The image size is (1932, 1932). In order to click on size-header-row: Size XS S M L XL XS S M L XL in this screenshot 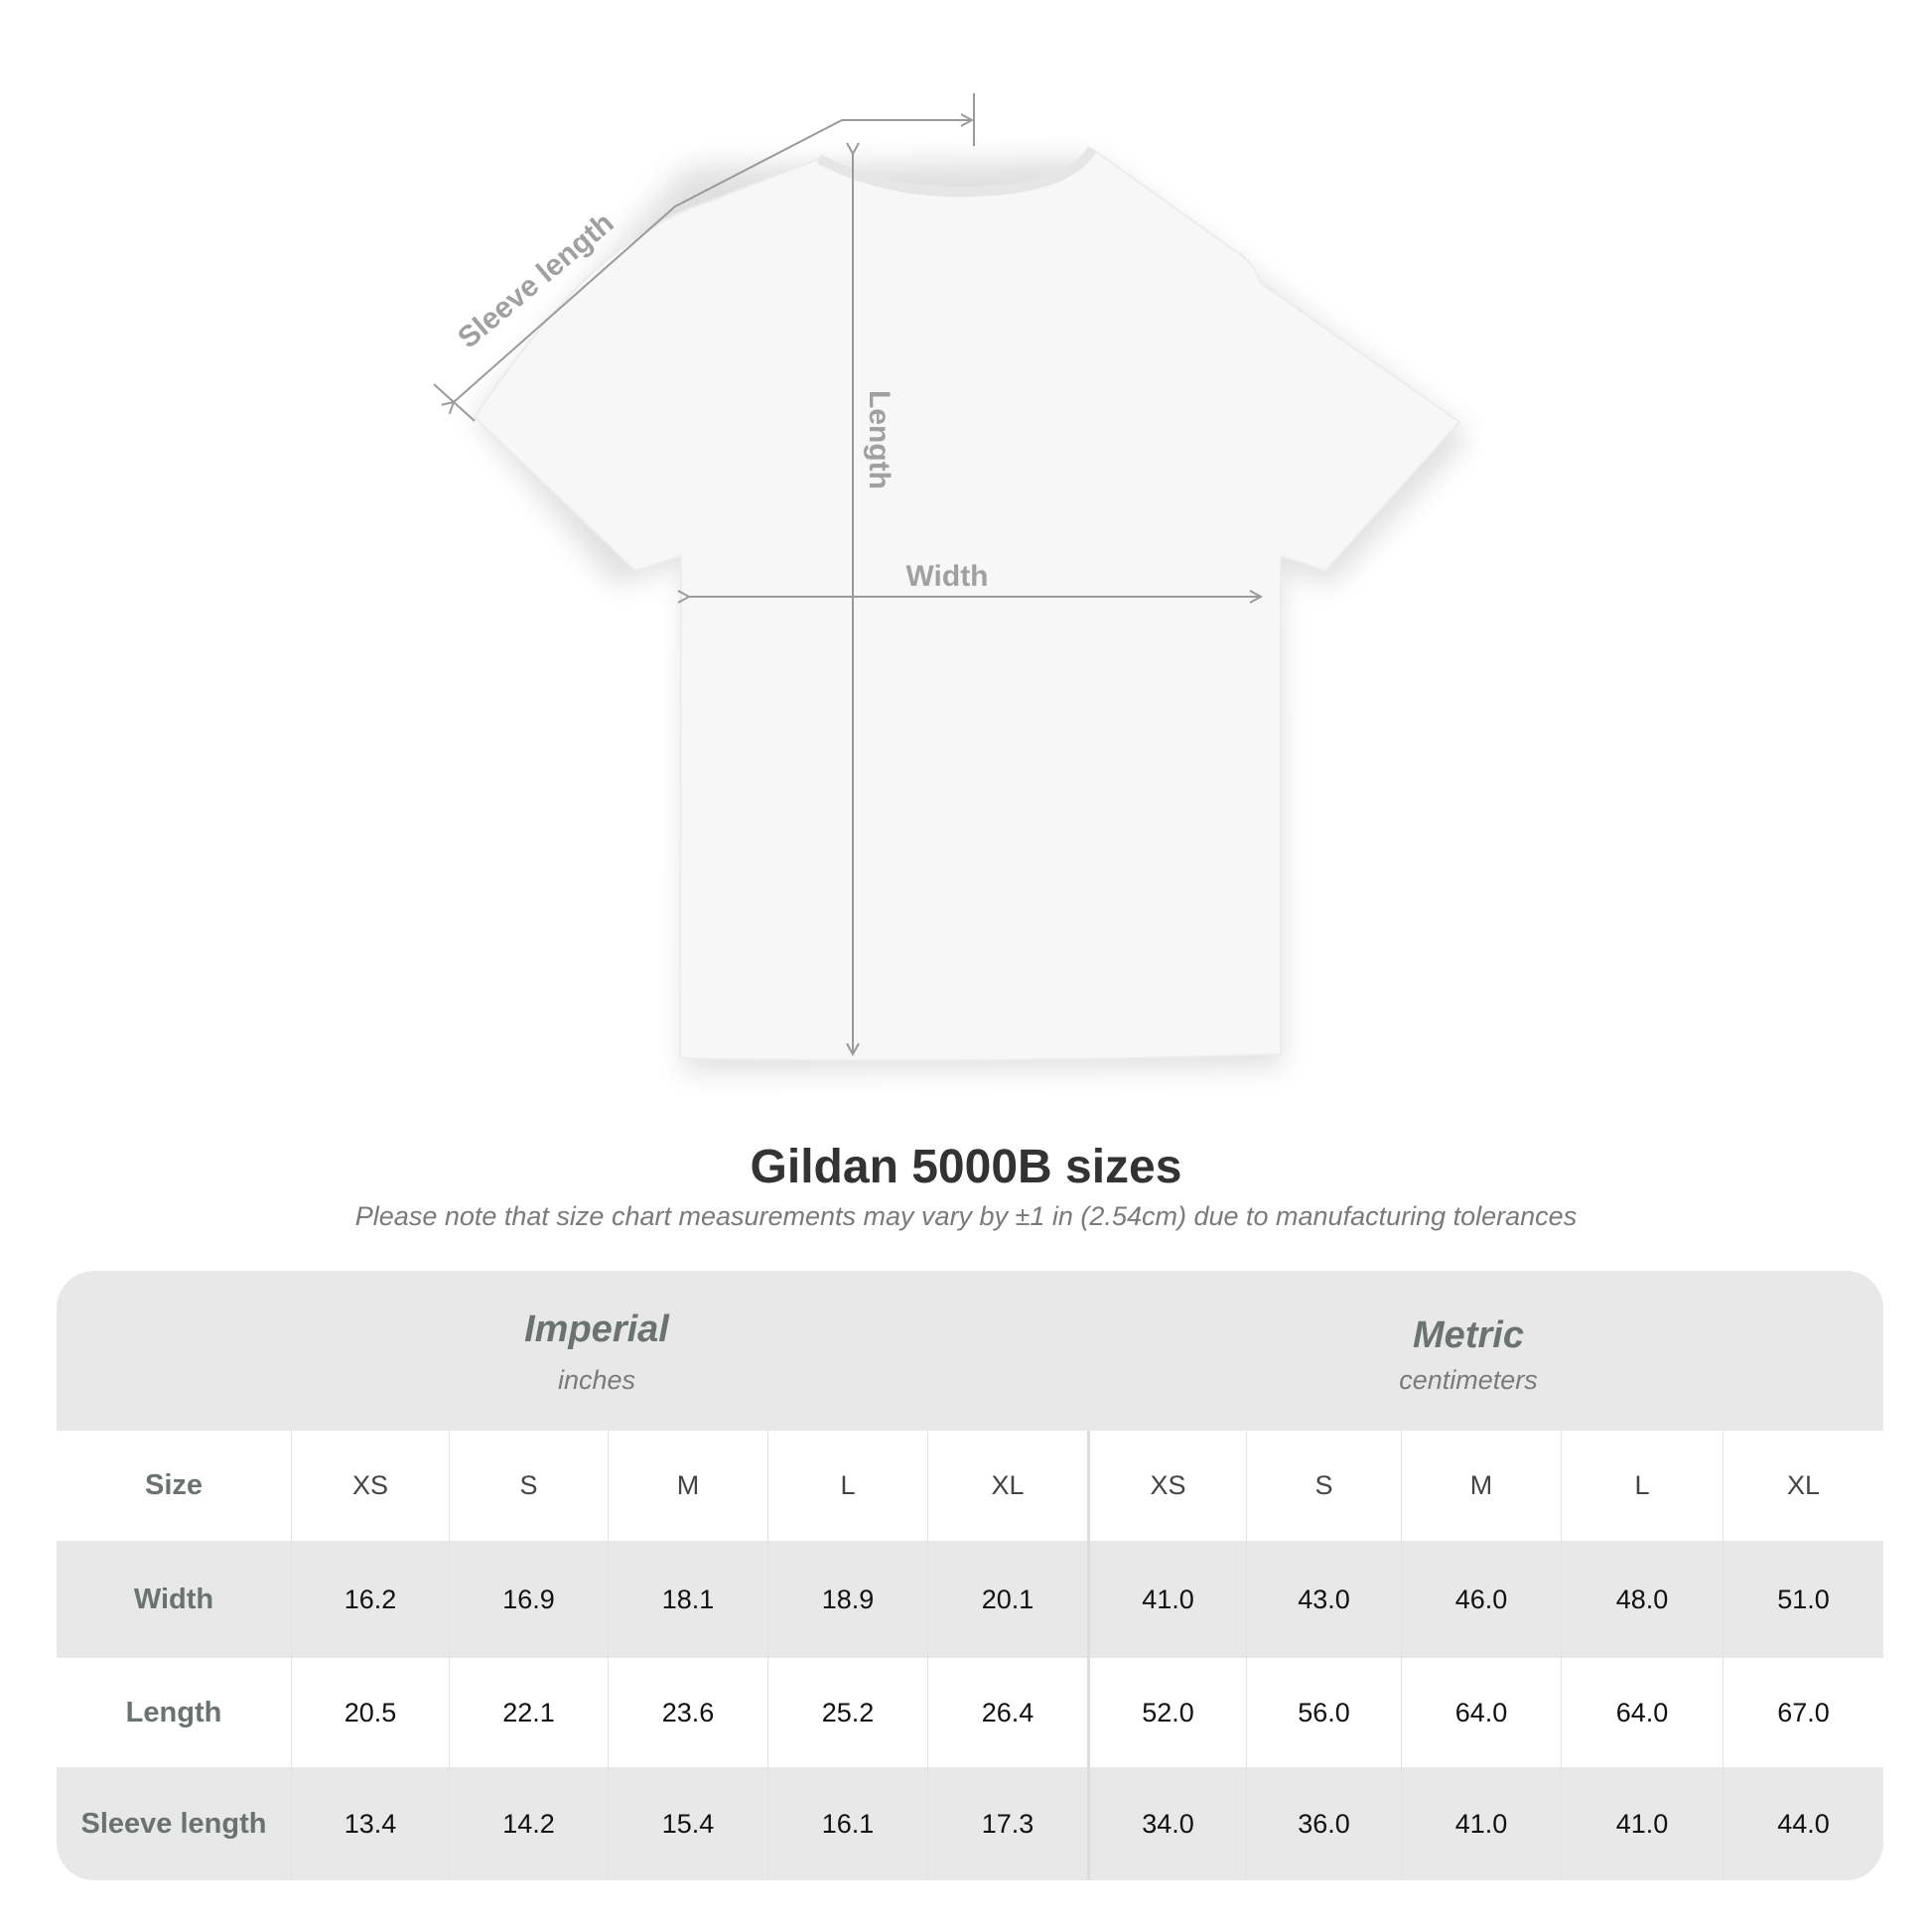, I will do `click(970, 1486)`.